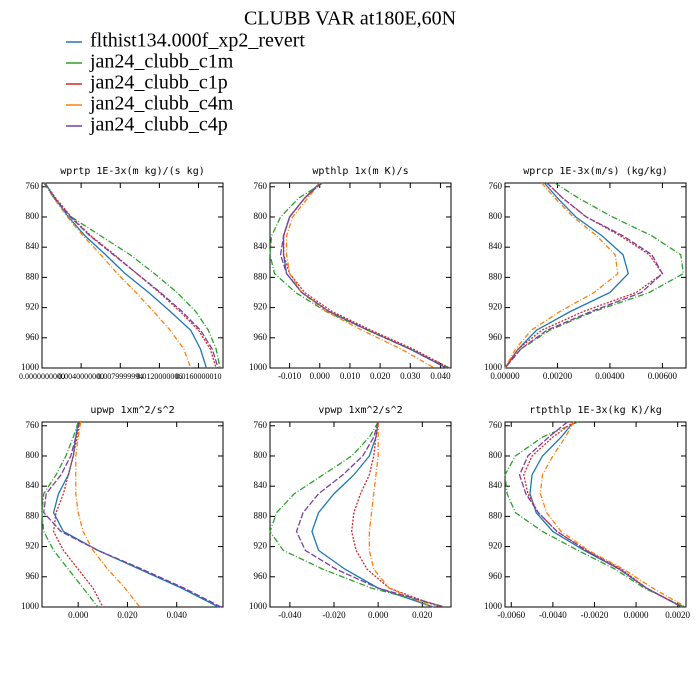 Image resolution: width=700 pixels, height=700 pixels. I want to click on panel-title: rtpthlp 1E-3x(kg K)/kg, so click(595, 410).